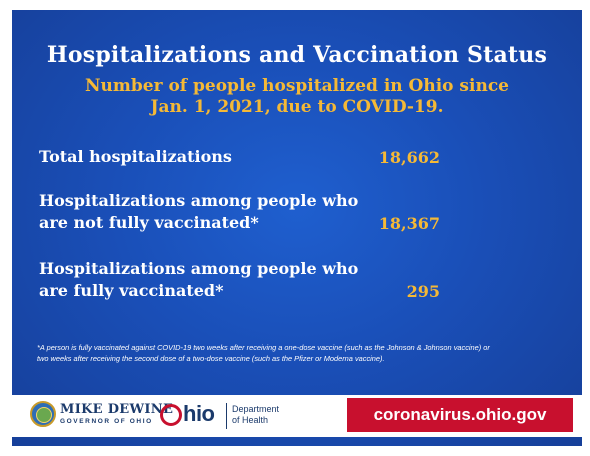  I want to click on department-label: Department of Health, so click(255, 415).